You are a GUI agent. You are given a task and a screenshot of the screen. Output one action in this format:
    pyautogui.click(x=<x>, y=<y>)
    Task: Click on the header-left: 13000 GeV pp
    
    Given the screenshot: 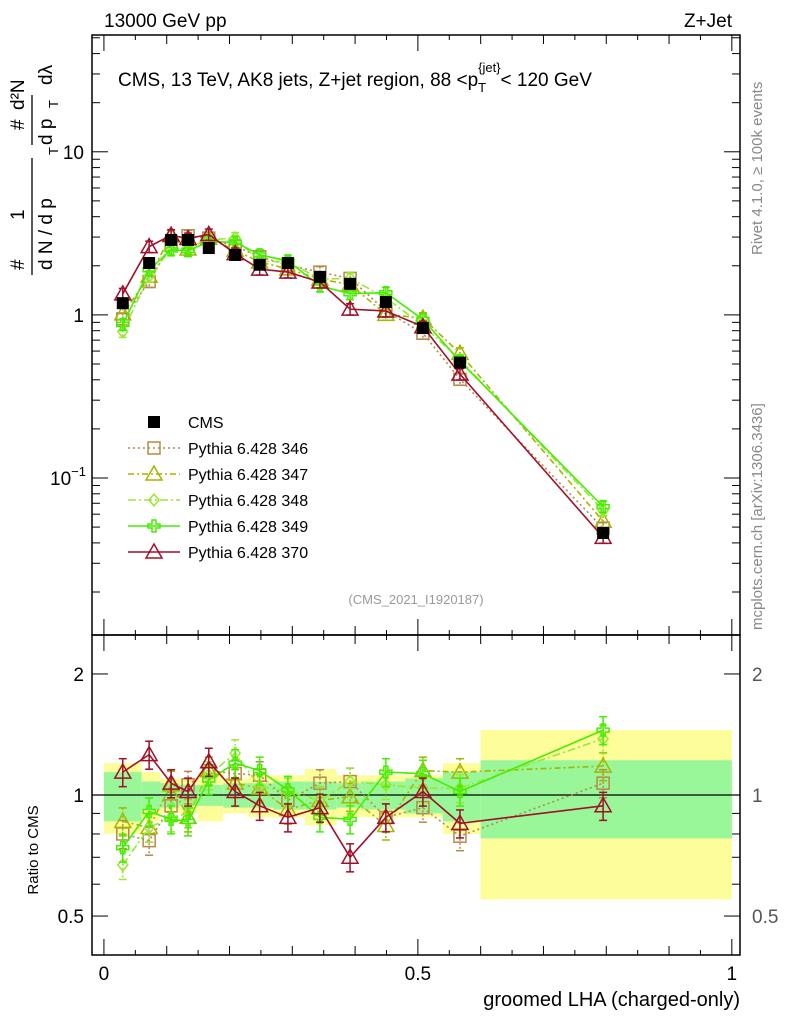 What is the action you would take?
    pyautogui.click(x=165, y=21)
    